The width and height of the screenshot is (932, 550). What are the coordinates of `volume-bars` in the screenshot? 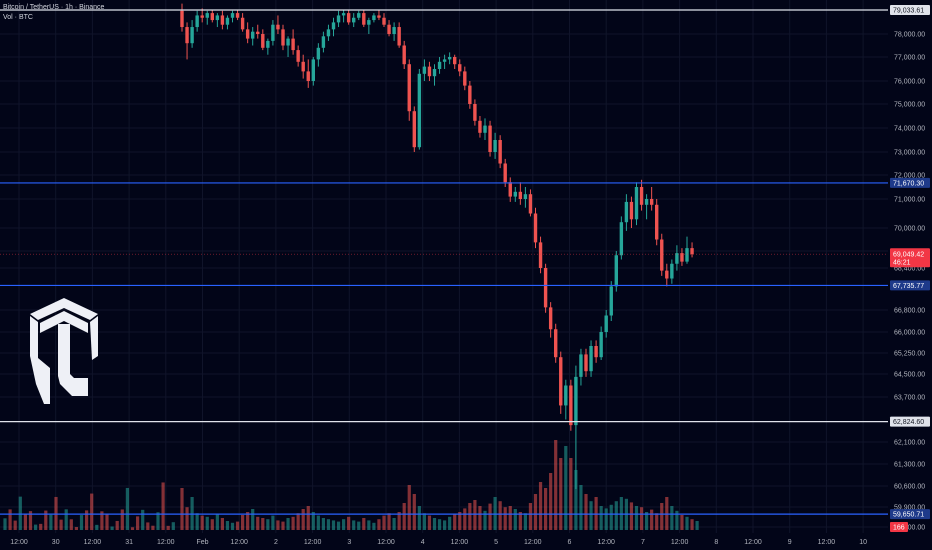 It's located at (351, 485).